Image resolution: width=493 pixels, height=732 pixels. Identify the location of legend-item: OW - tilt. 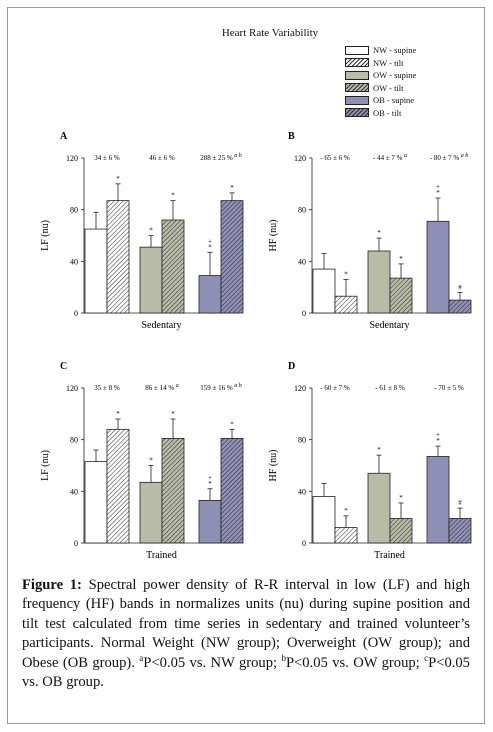
(415, 88).